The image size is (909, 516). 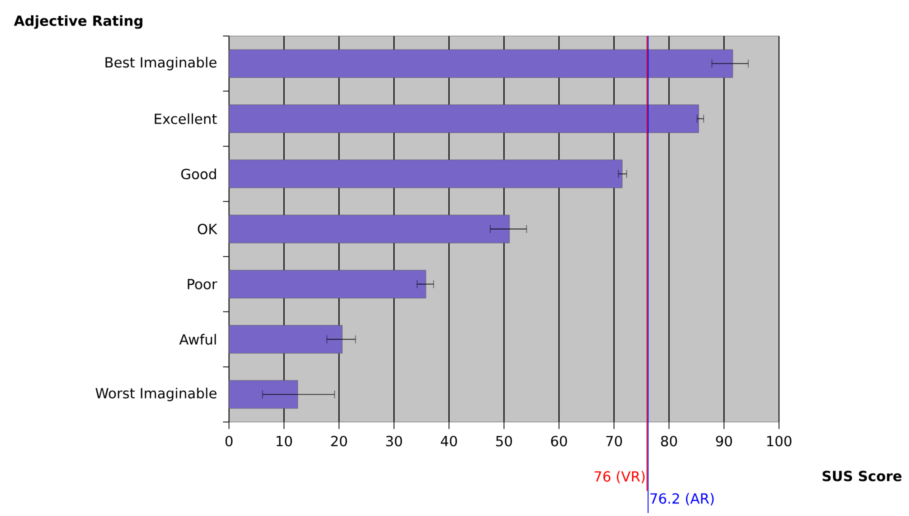 I want to click on x-tick-label: 10, so click(x=284, y=441).